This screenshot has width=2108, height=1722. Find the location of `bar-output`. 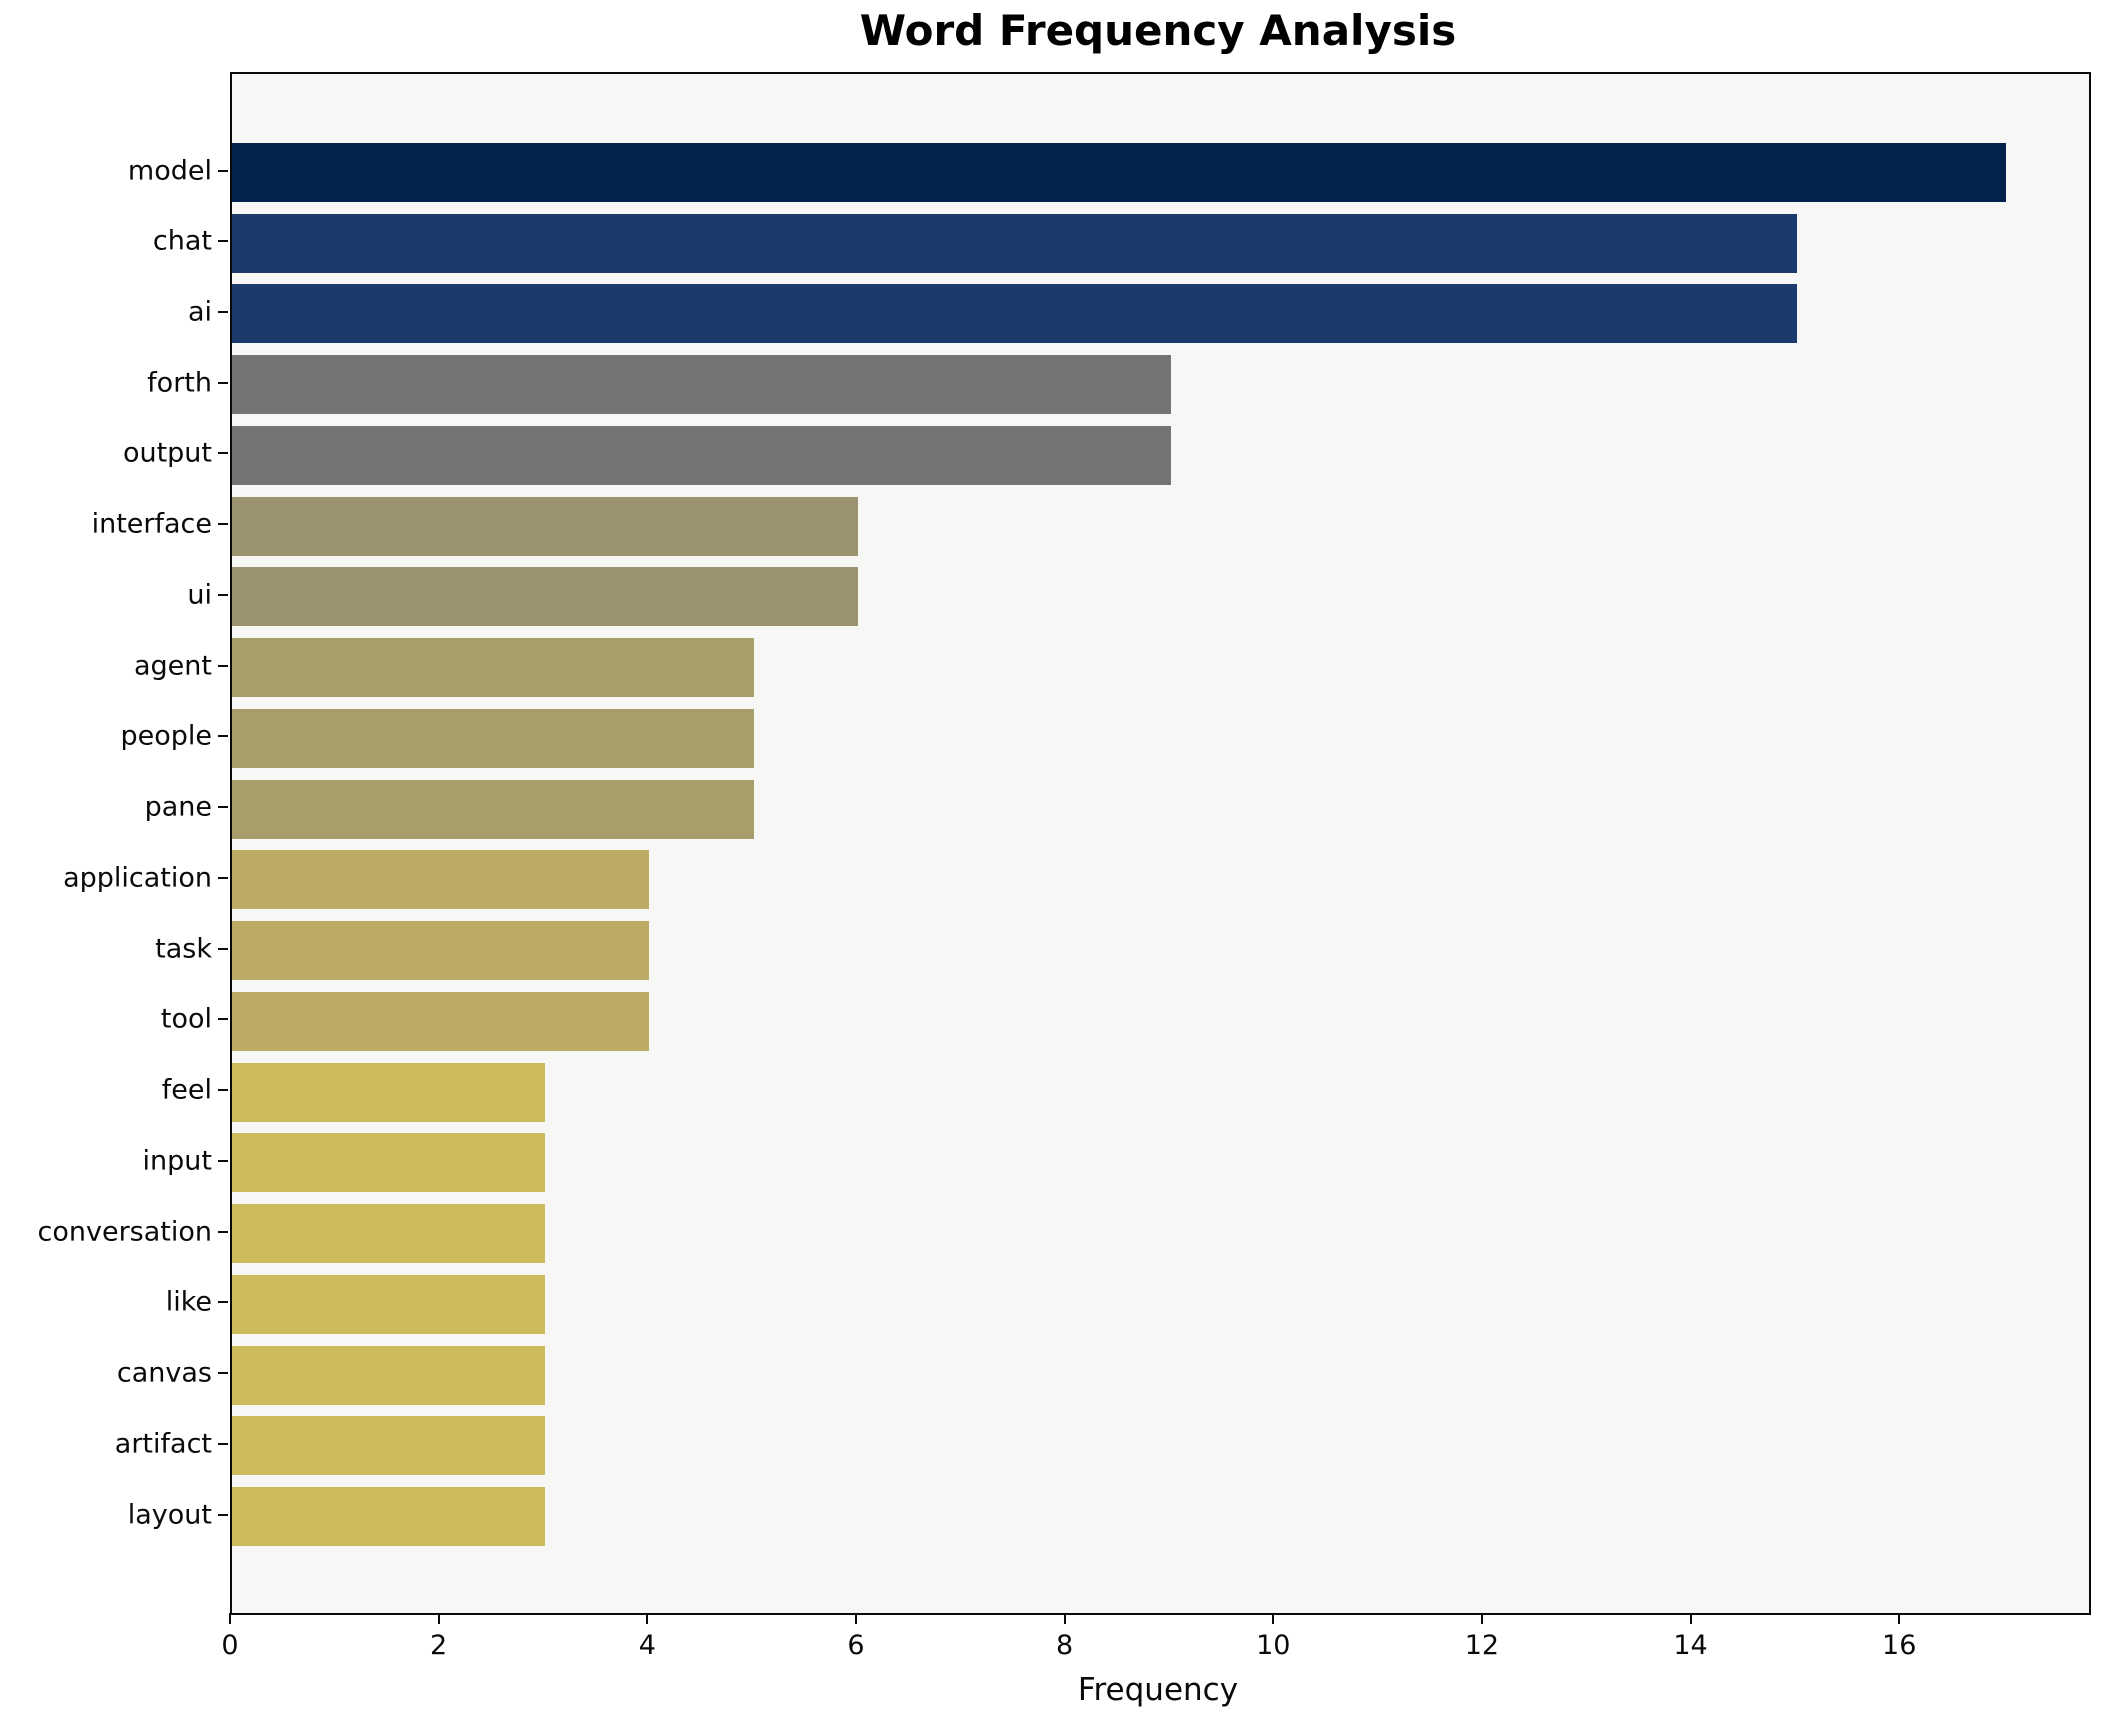

bar-output is located at coordinates (701, 455).